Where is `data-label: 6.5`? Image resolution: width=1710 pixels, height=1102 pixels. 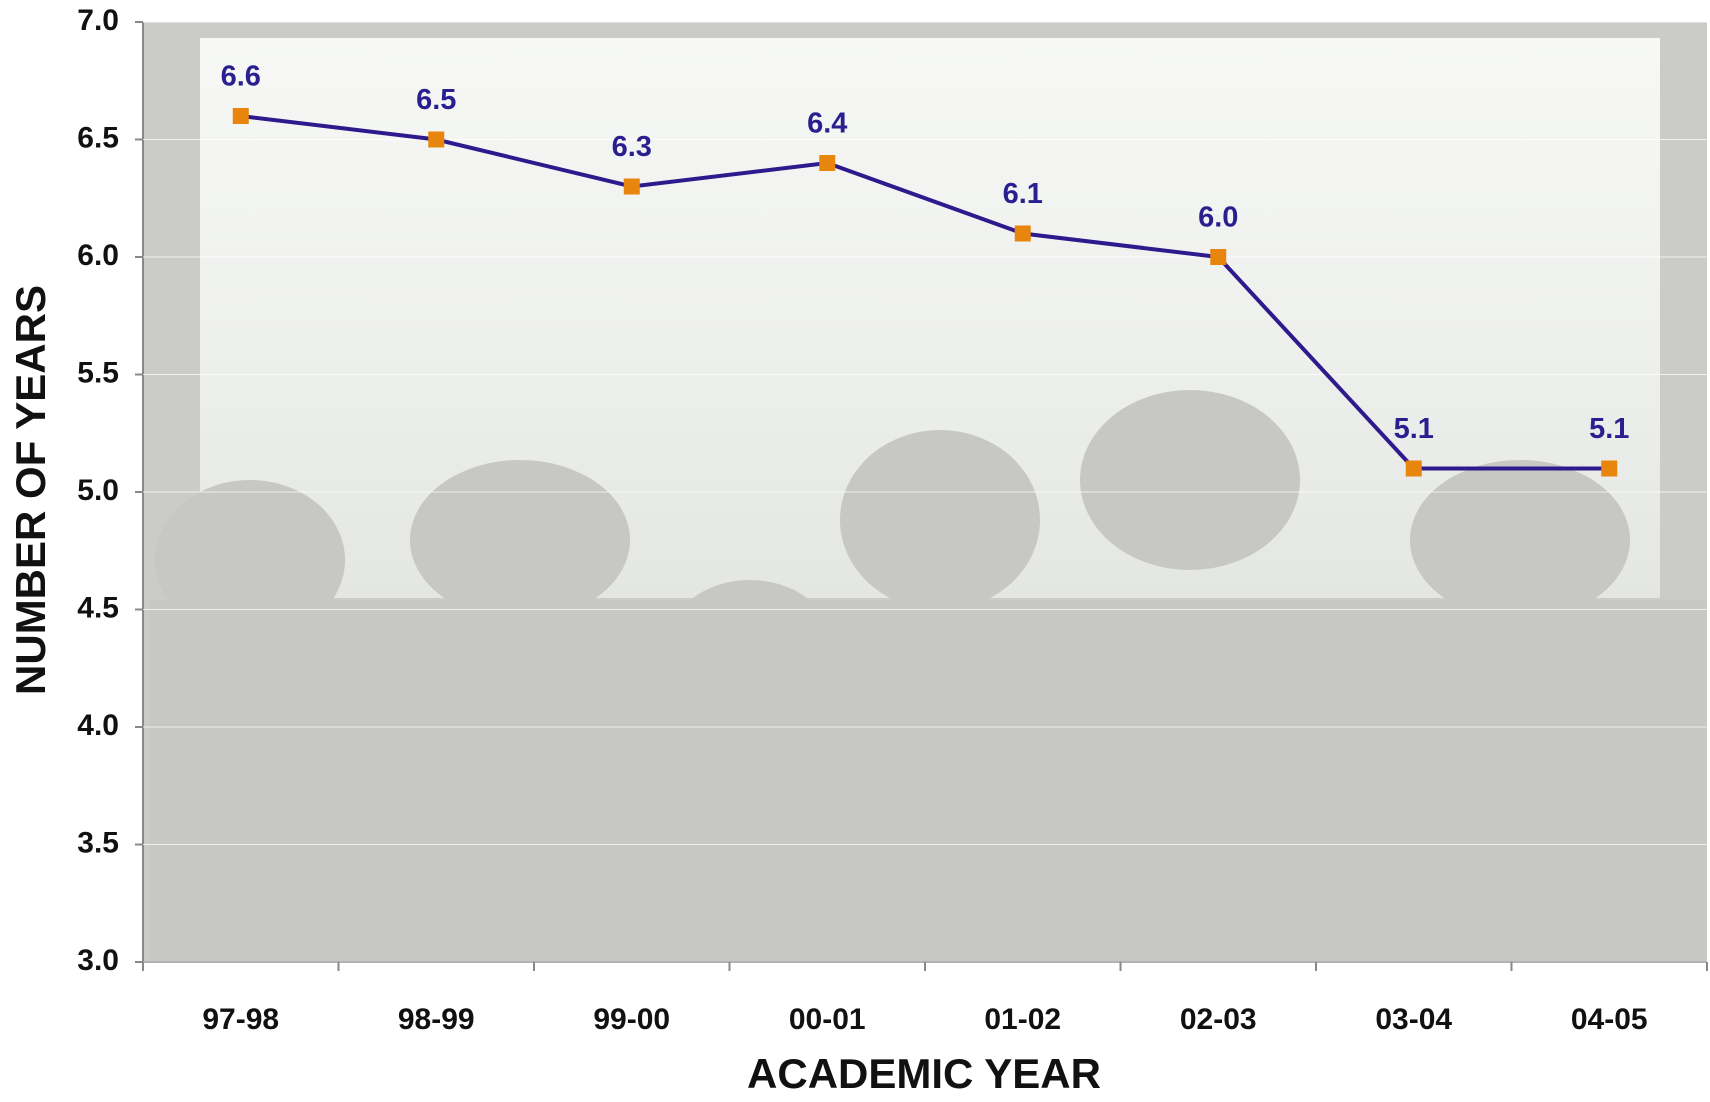
data-label: 6.5 is located at coordinates (436, 100).